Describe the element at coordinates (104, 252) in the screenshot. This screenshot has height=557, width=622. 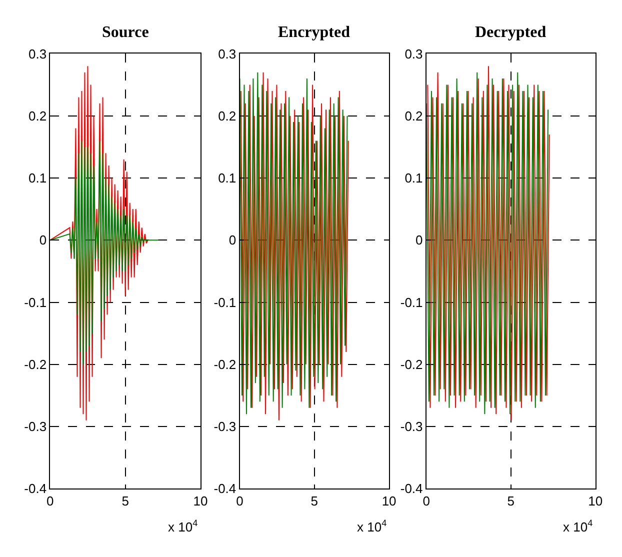
I see `line-series` at that location.